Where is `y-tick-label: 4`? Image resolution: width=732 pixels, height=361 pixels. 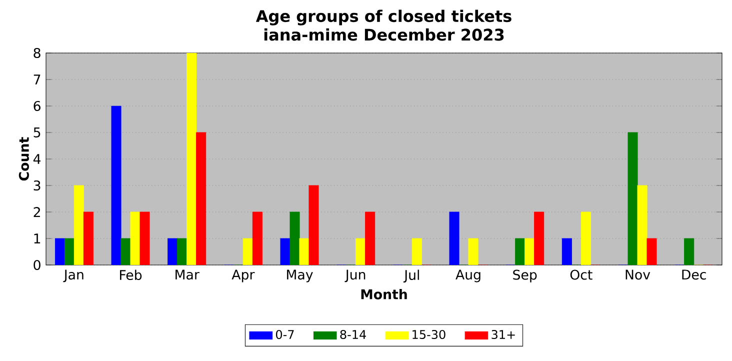
y-tick-label: 4 is located at coordinates (37, 159).